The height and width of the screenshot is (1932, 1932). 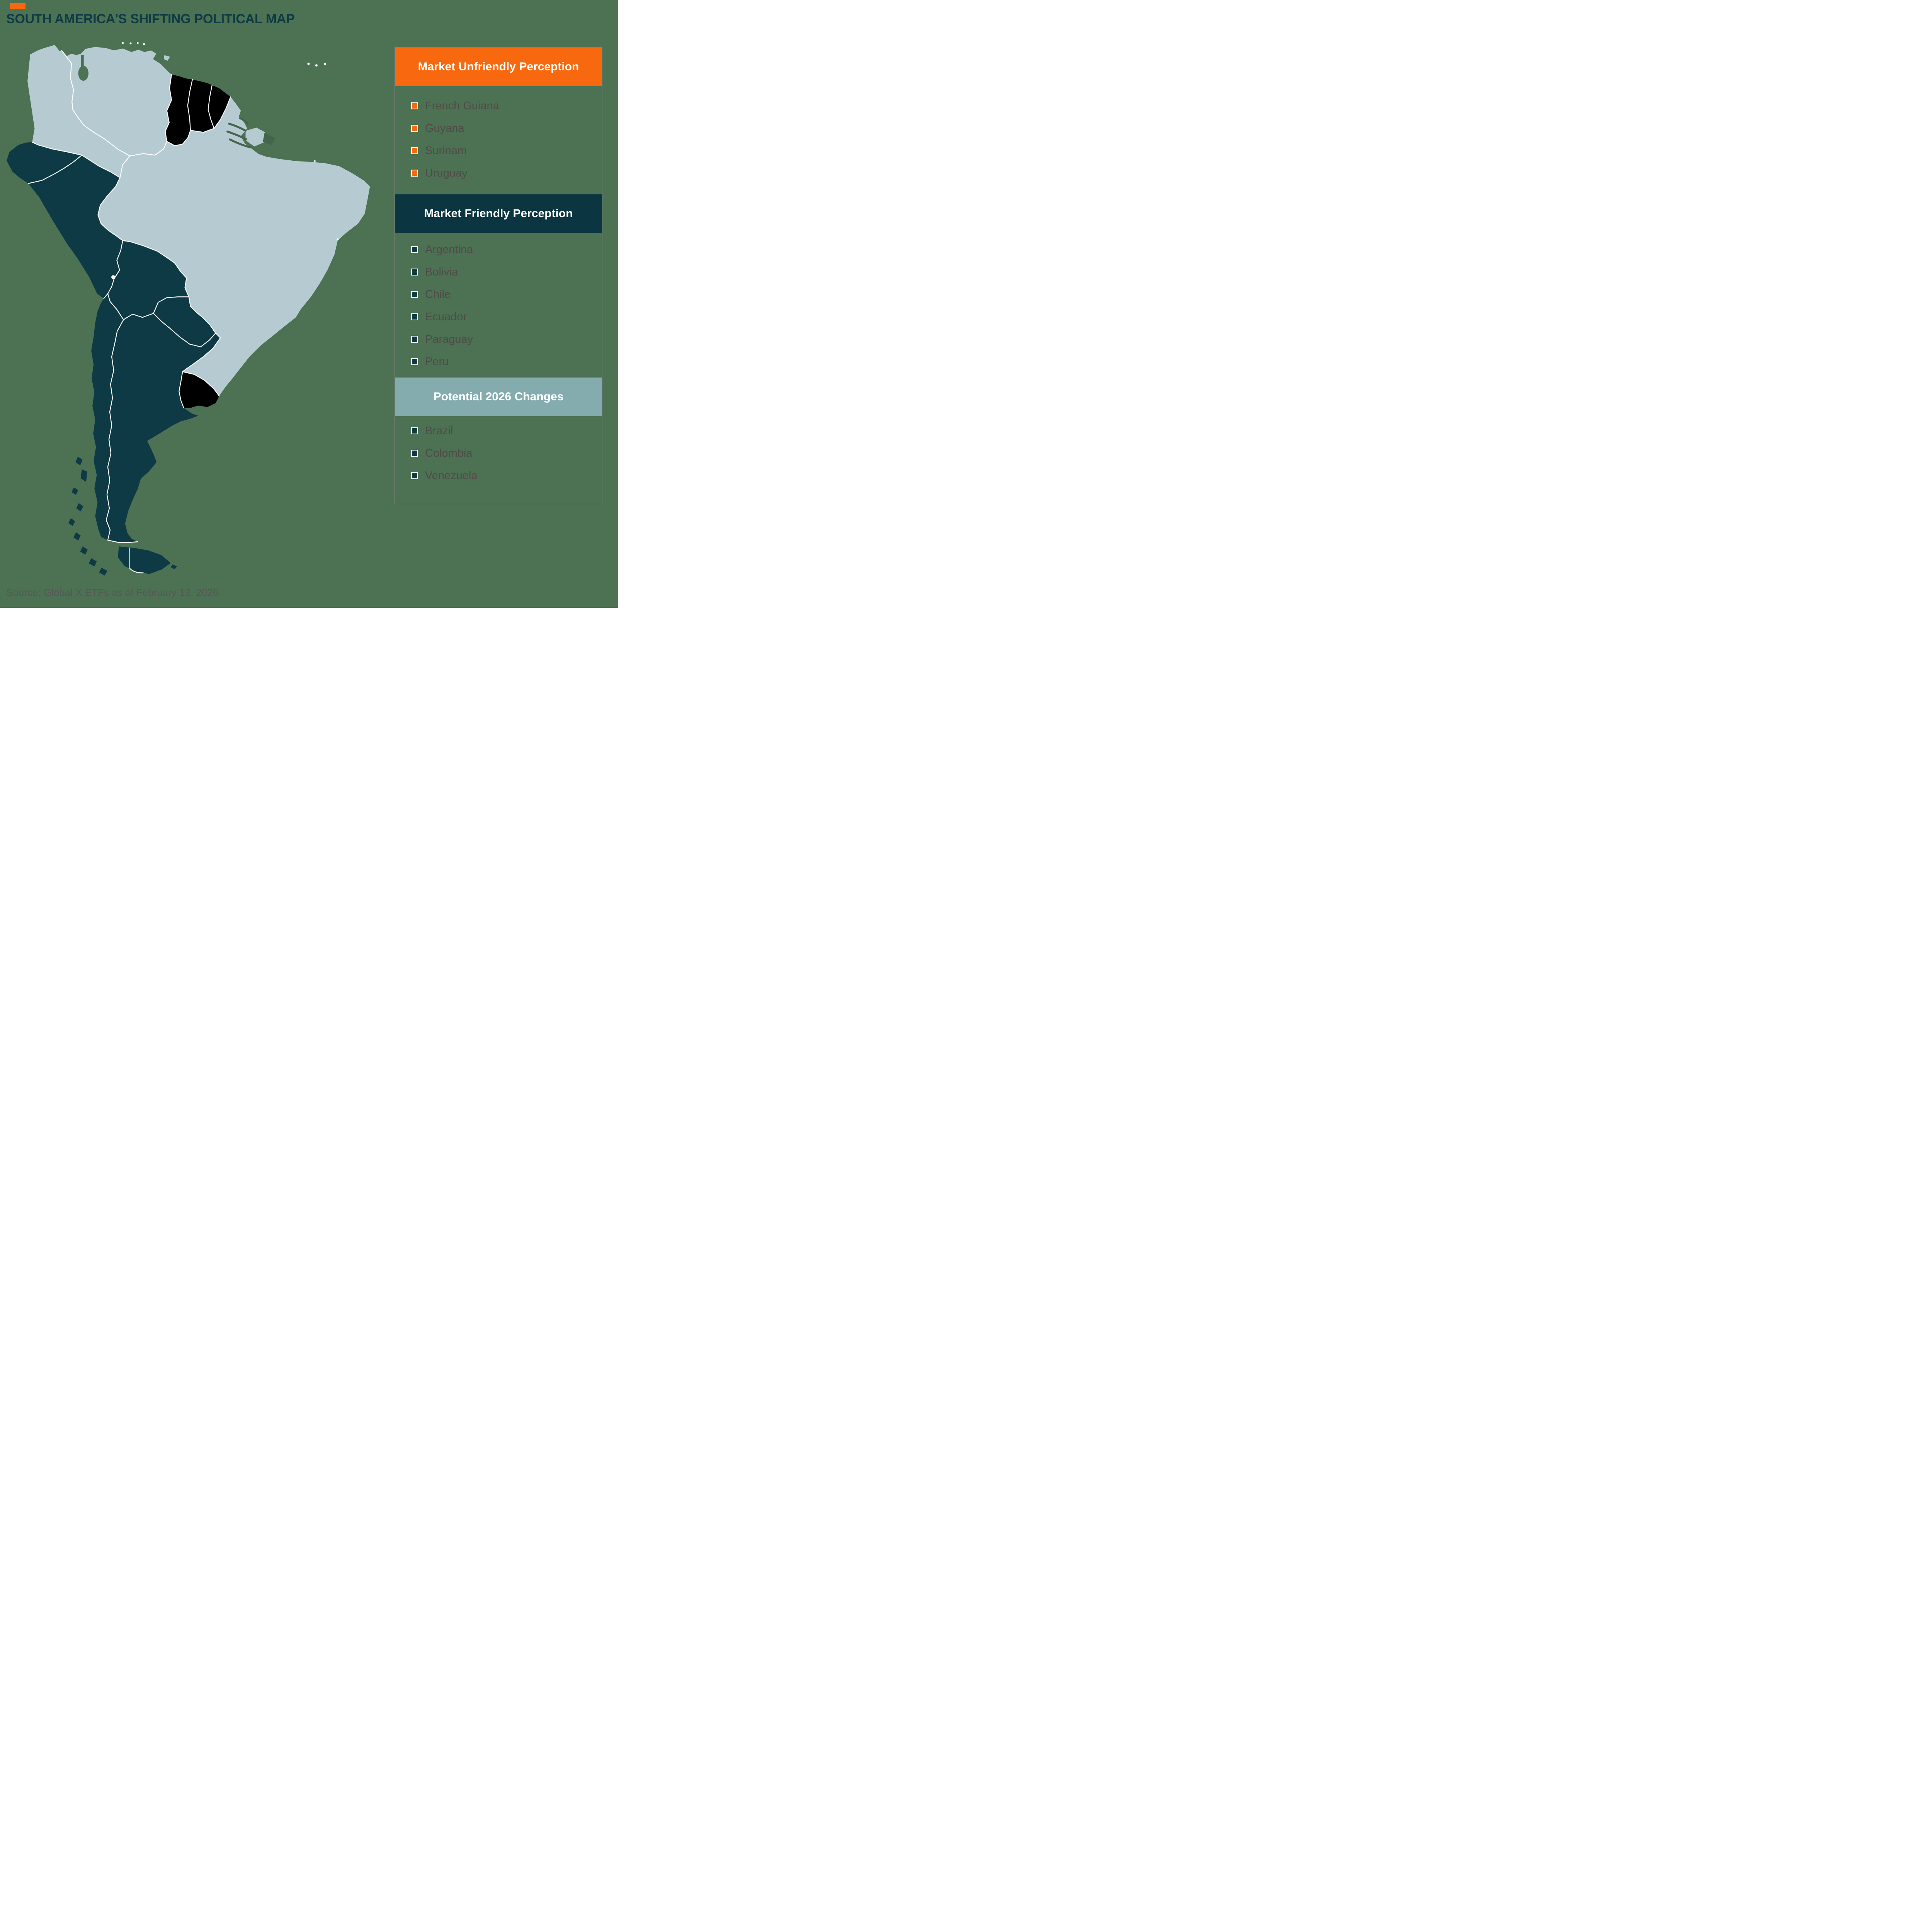 I want to click on amazon-delta-channels, so click(x=239, y=132).